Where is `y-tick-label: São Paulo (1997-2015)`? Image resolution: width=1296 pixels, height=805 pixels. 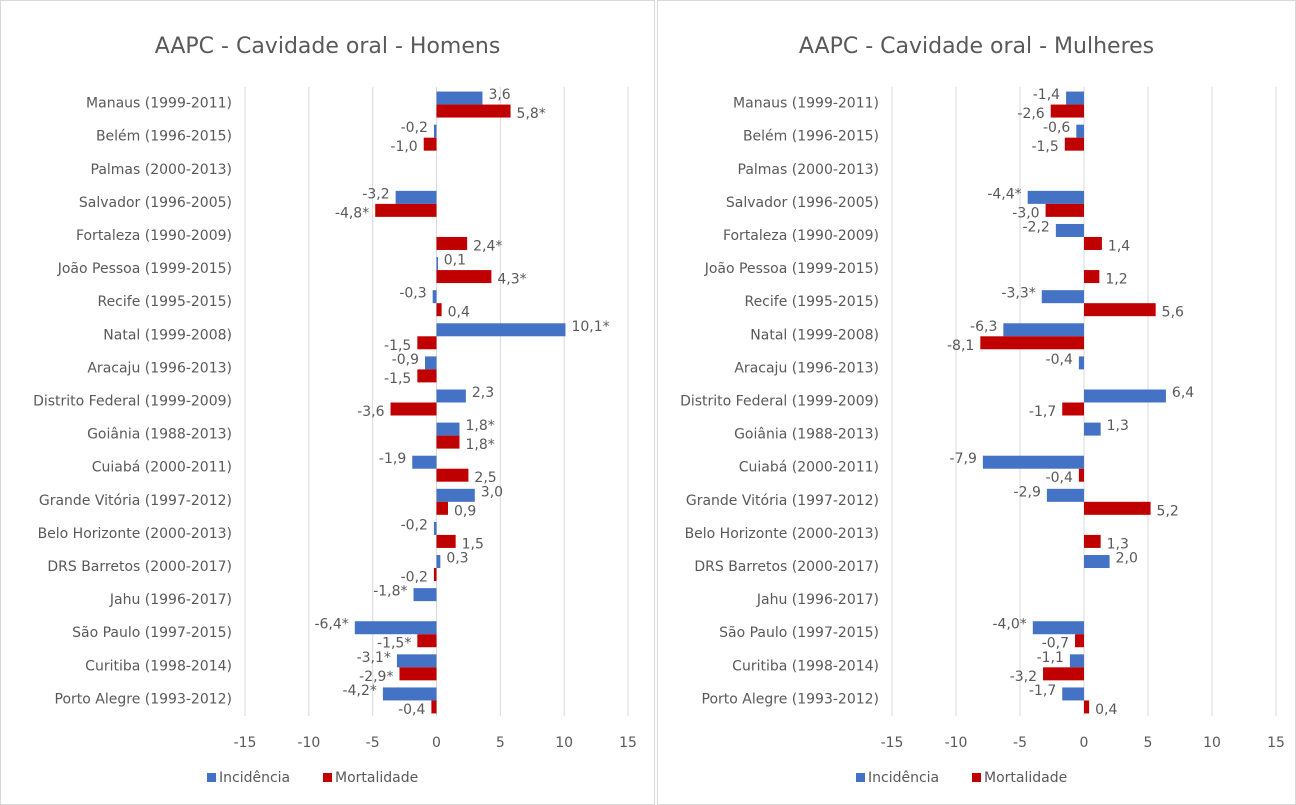
y-tick-label: São Paulo (1997-2015) is located at coordinates (152, 633).